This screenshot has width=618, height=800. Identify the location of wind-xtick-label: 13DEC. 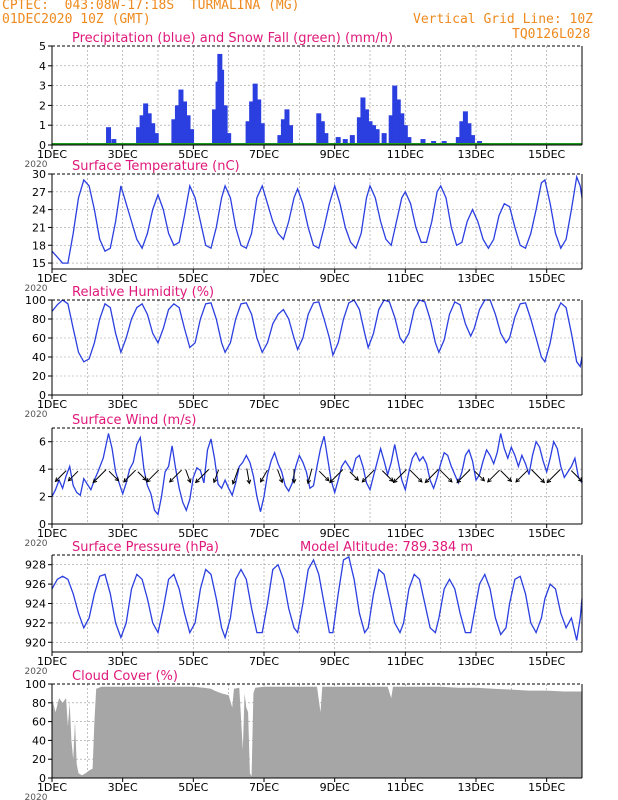
(475, 533).